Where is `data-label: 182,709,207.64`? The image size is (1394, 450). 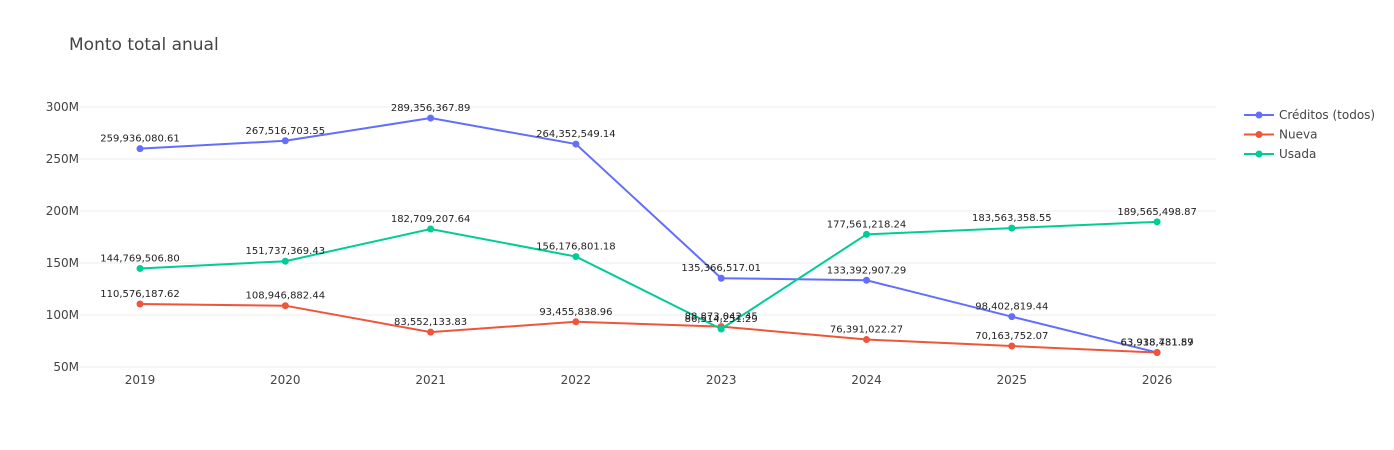 data-label: 182,709,207.64 is located at coordinates (431, 219).